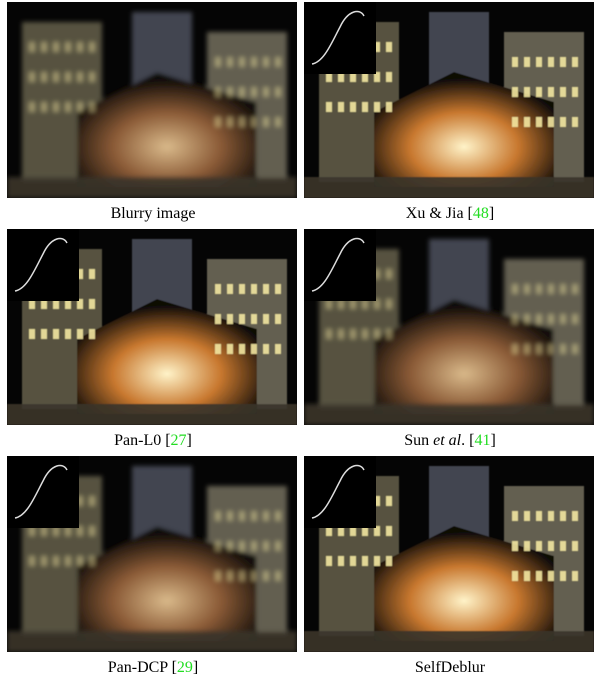 This screenshot has width=600, height=680. I want to click on scene, so click(152, 332).